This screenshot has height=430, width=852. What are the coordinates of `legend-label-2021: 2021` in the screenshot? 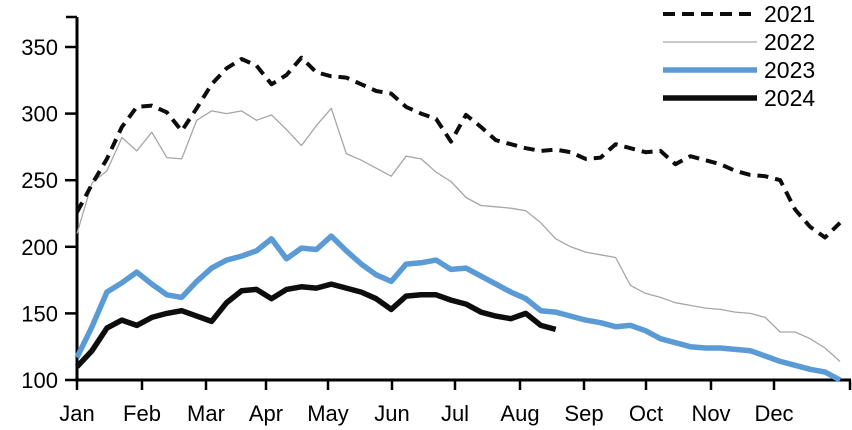 It's located at (789, 14).